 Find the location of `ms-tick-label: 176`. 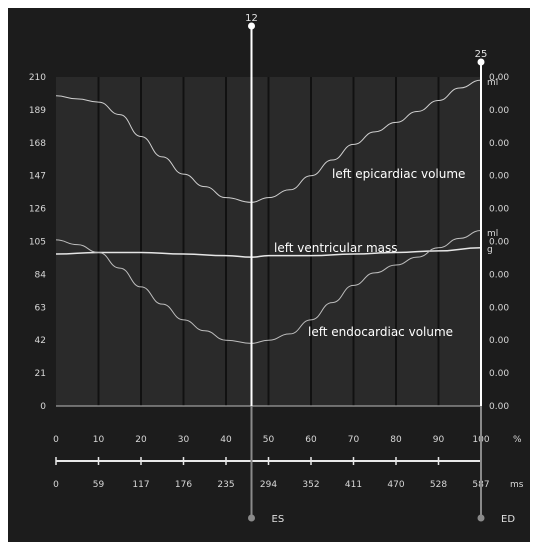

ms-tick-label: 176 is located at coordinates (183, 485).